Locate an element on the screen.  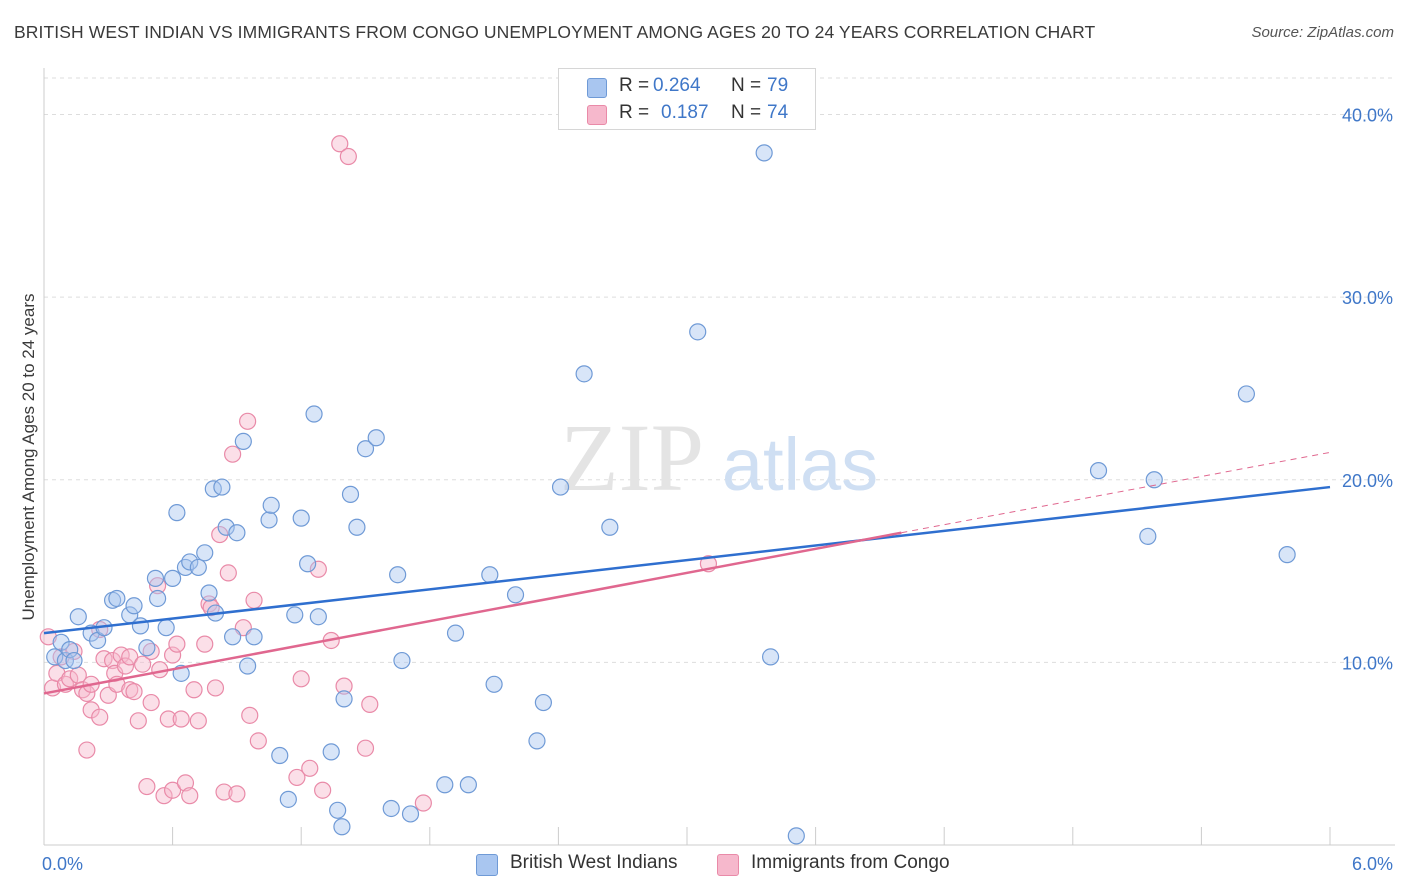
legend-r-value: 0.264 is located at coordinates (677, 85).